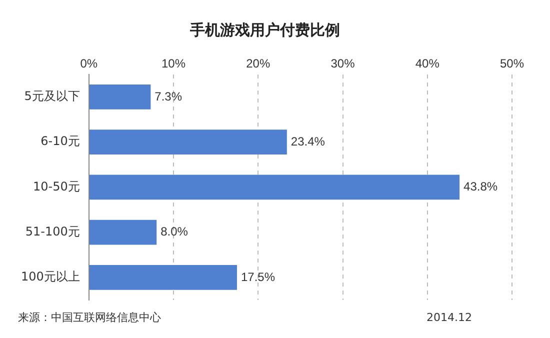  Describe the element at coordinates (258, 63) in the screenshot. I see `x-tick-label: 20%` at that location.